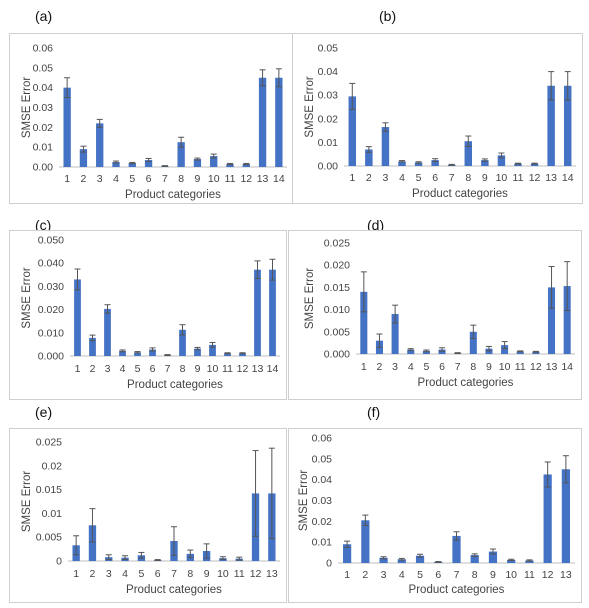 This screenshot has height=608, width=589. Describe the element at coordinates (328, 49) in the screenshot. I see `y-tick-label: 0.05` at that location.